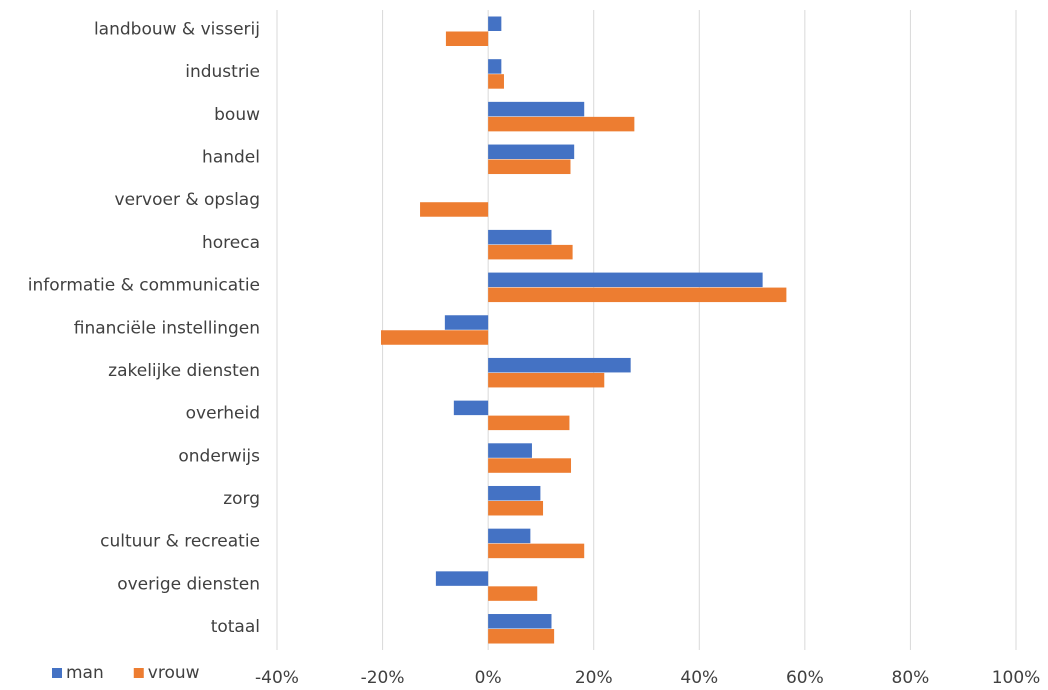 This screenshot has height=690, width=1048. What do you see at coordinates (277, 678) in the screenshot?
I see `x-tick-label: -40%` at bounding box center [277, 678].